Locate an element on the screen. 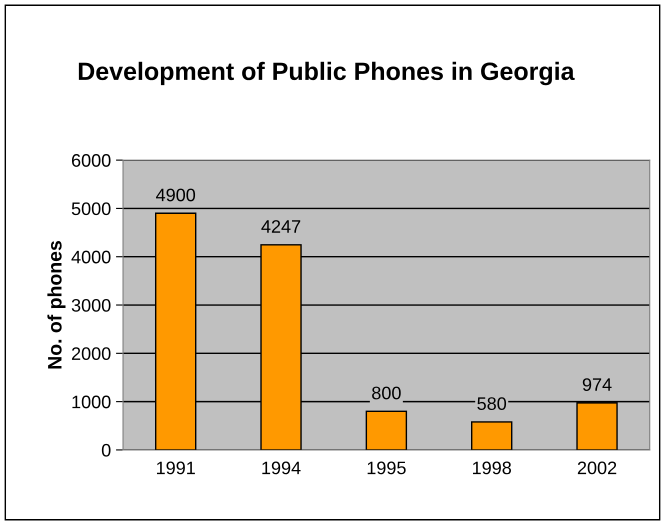  data-label: 974 is located at coordinates (597, 384).